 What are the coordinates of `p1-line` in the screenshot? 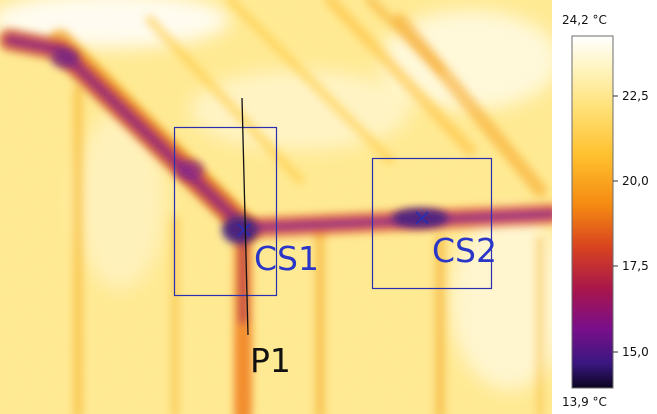 It's located at (245, 216).